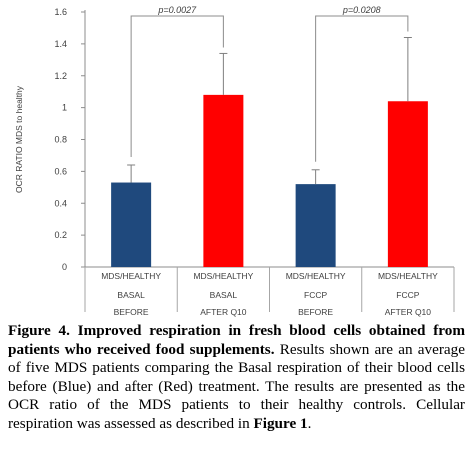 This screenshot has width=471, height=468. Describe the element at coordinates (60, 203) in the screenshot. I see `y-tick-label: 0.4` at that location.